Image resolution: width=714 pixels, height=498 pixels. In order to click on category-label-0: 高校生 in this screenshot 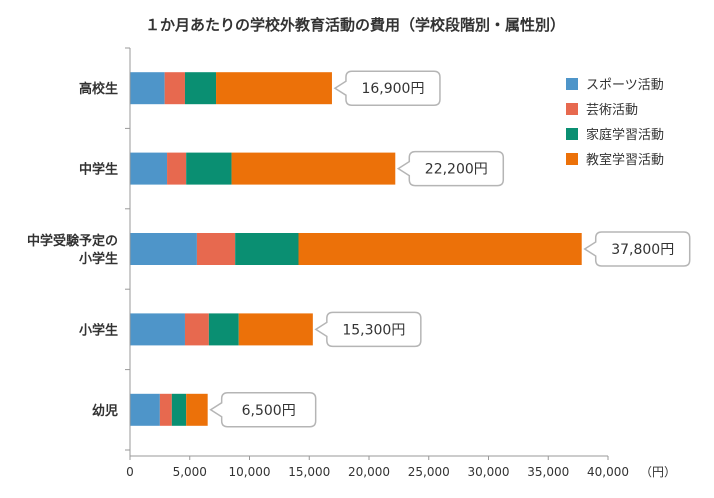, I will do `click(98, 89)`.